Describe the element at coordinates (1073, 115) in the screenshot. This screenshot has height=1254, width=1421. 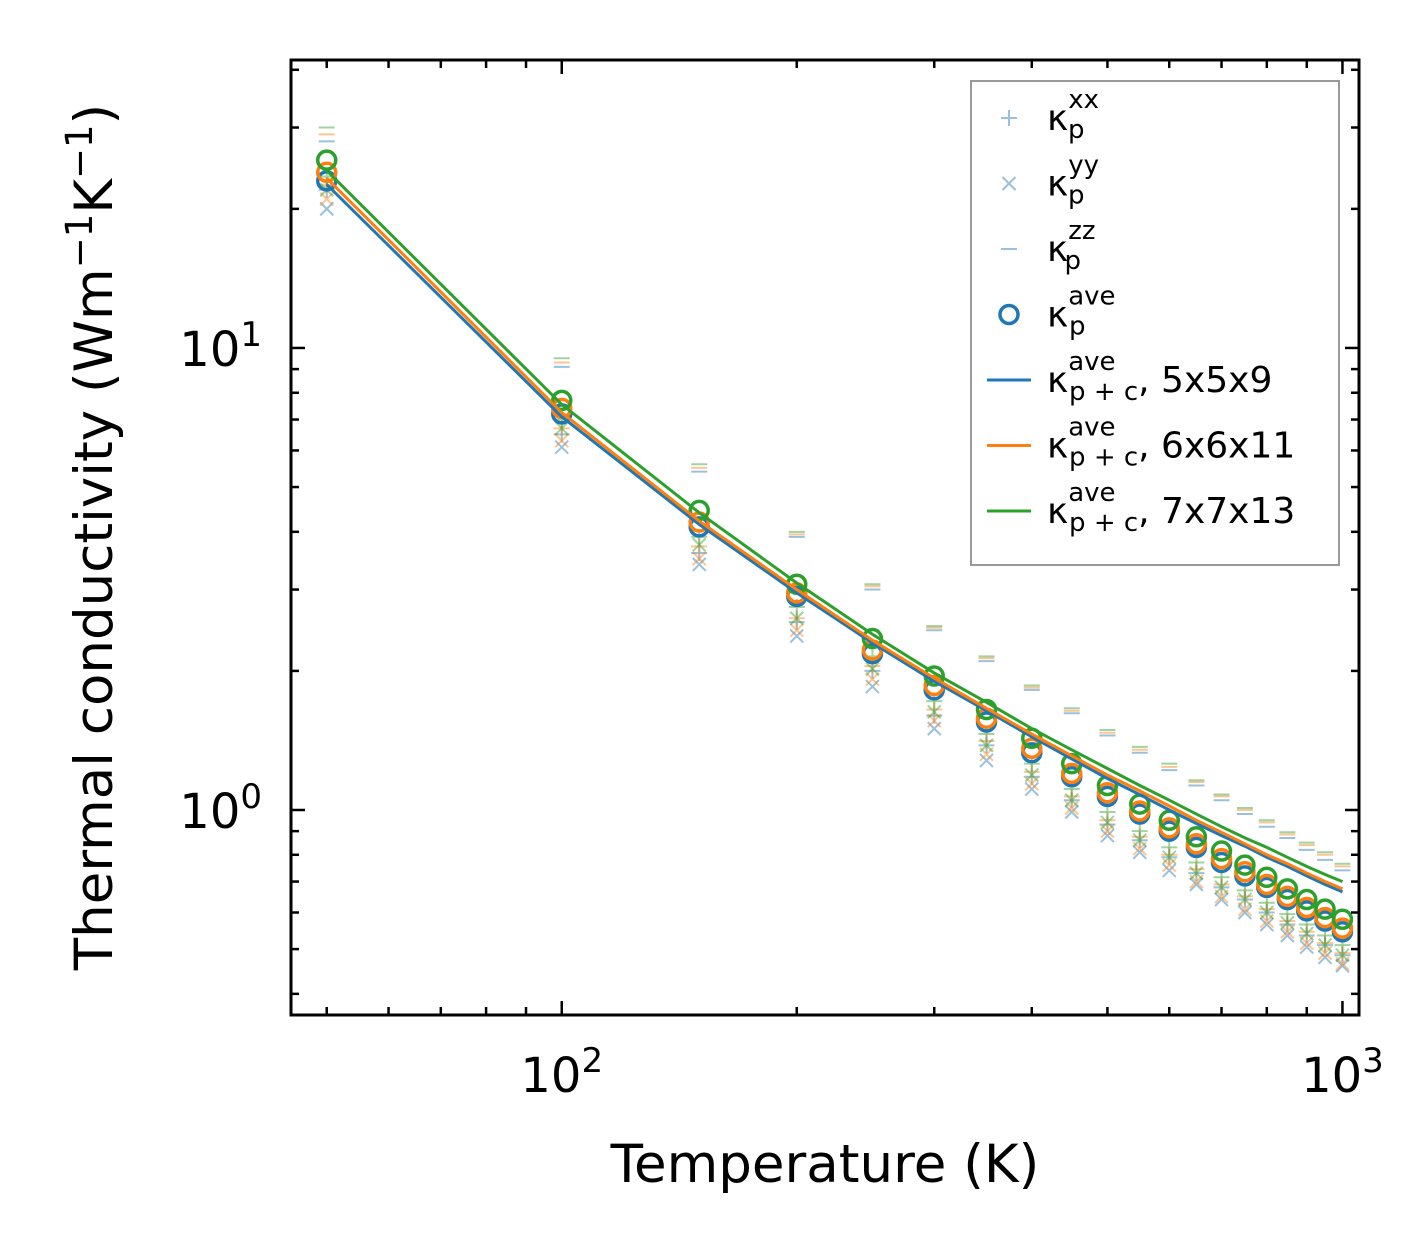
I see `legend-label: κxx p` at that location.